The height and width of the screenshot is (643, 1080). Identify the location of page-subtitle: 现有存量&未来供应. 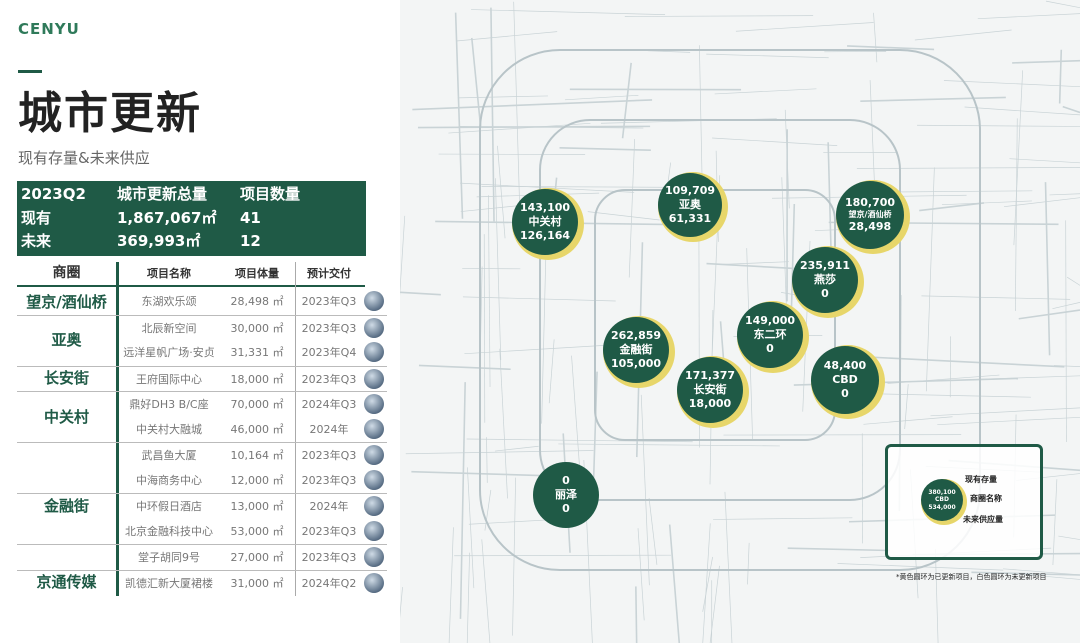
(84, 158).